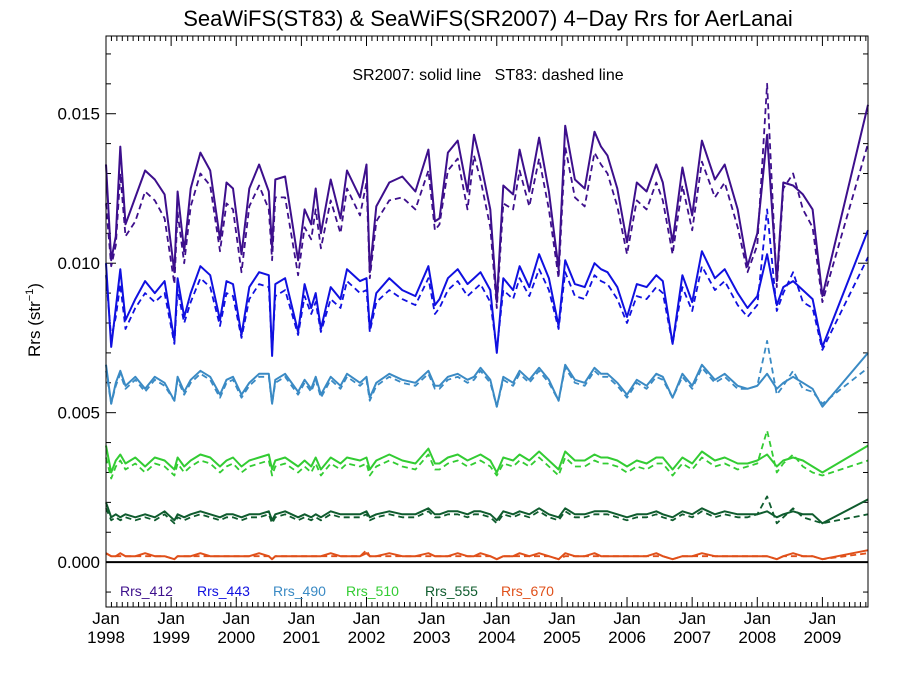 This screenshot has height=675, width=900. Describe the element at coordinates (487, 459) in the screenshot. I see `series-rrs-510-sr2007-solid` at that location.